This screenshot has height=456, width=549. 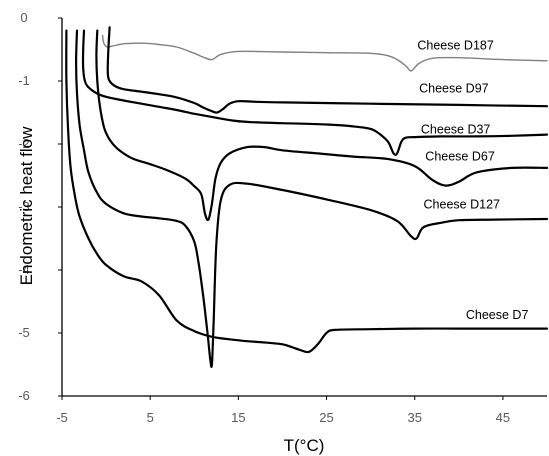 What do you see at coordinates (497, 315) in the screenshot?
I see `series-label-cheese-d7: Cheese D7` at bounding box center [497, 315].